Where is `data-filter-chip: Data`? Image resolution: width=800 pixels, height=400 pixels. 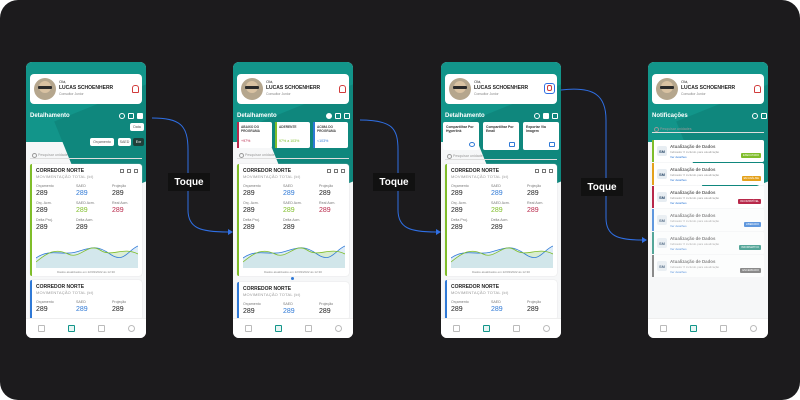 data-filter-chip: Data is located at coordinates (137, 127).